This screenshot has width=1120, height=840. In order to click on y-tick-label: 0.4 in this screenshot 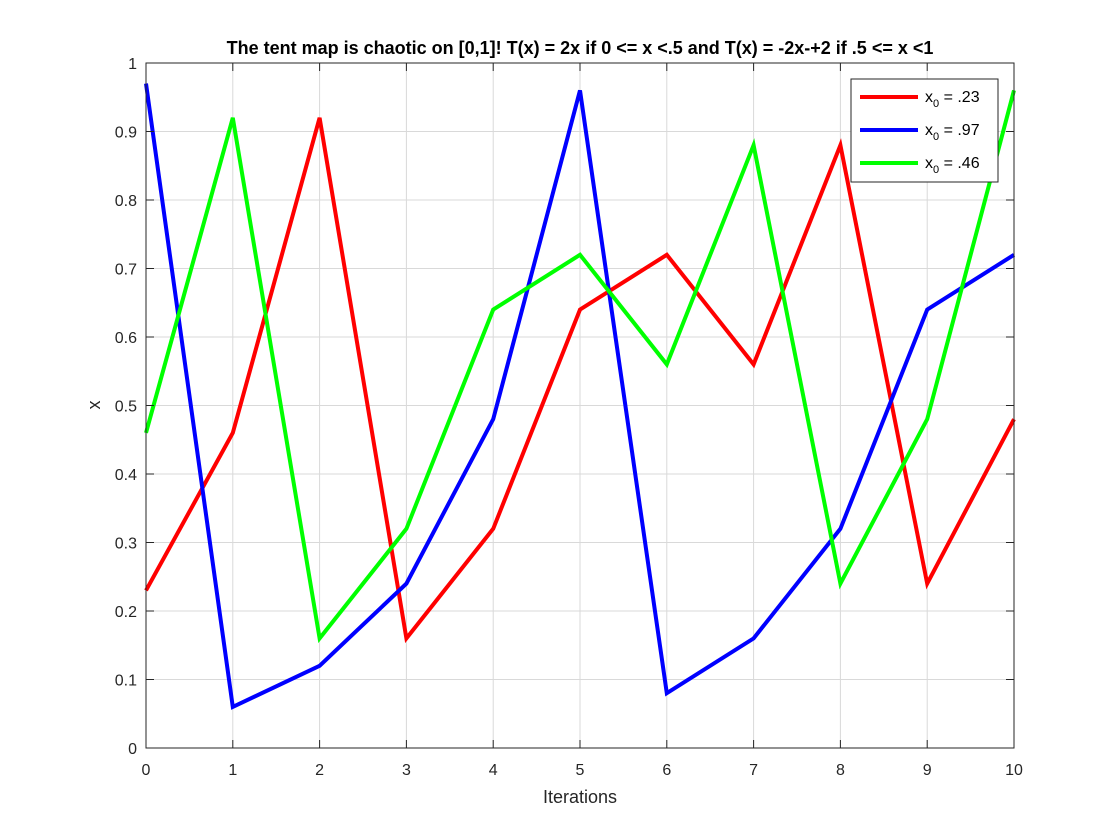, I will do `click(126, 475)`.